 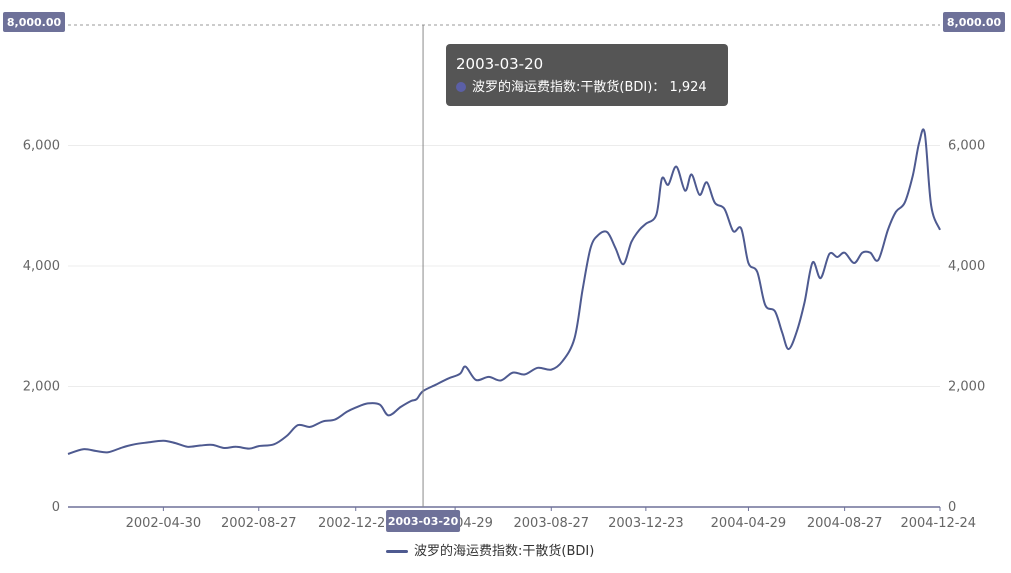 What do you see at coordinates (41, 146) in the screenshot?
I see `y-tick-label-left: 6,000` at bounding box center [41, 146].